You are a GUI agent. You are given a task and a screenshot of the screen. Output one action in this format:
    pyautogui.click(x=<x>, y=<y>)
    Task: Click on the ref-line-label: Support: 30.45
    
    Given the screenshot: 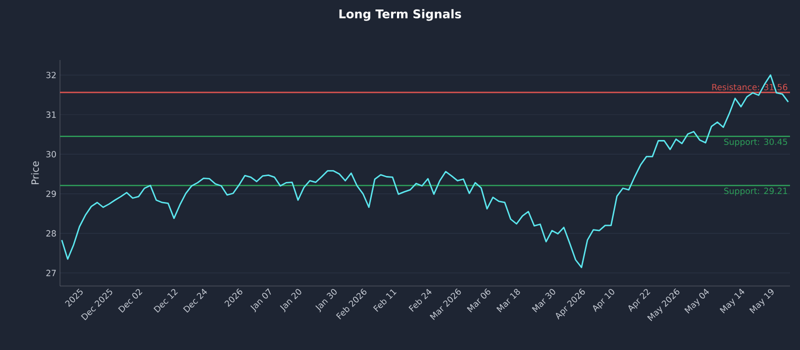 What is the action you would take?
    pyautogui.click(x=756, y=142)
    